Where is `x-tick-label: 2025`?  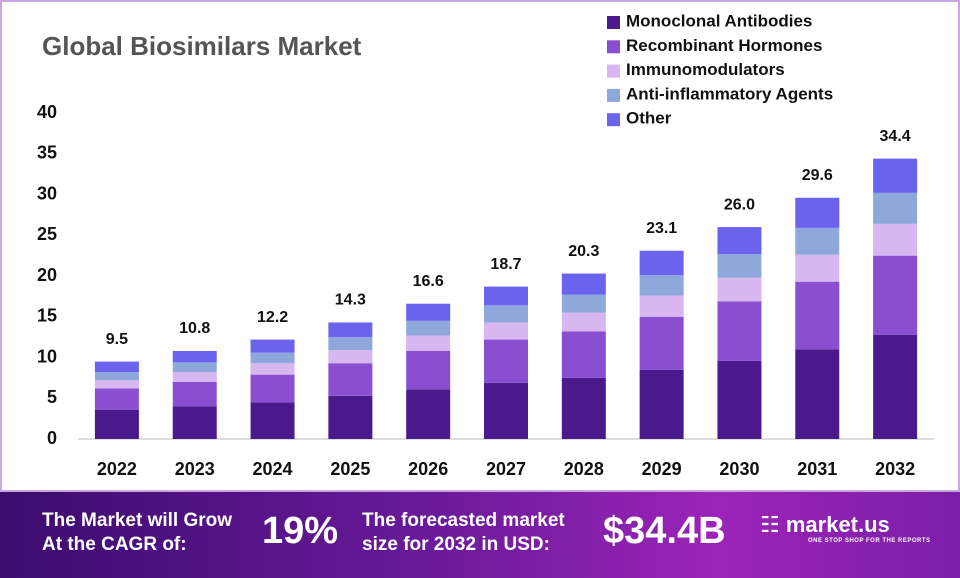 x-tick-label: 2025 is located at coordinates (350, 469).